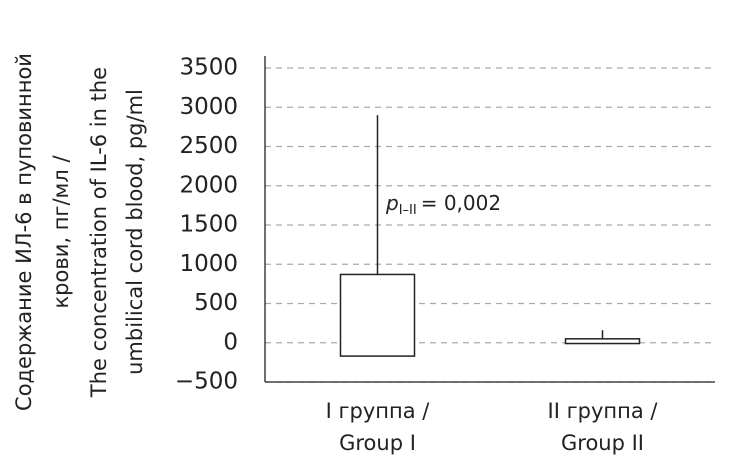  I want to click on y-axis-label: umbilical cord blood, pg/ml, so click(135, 232).